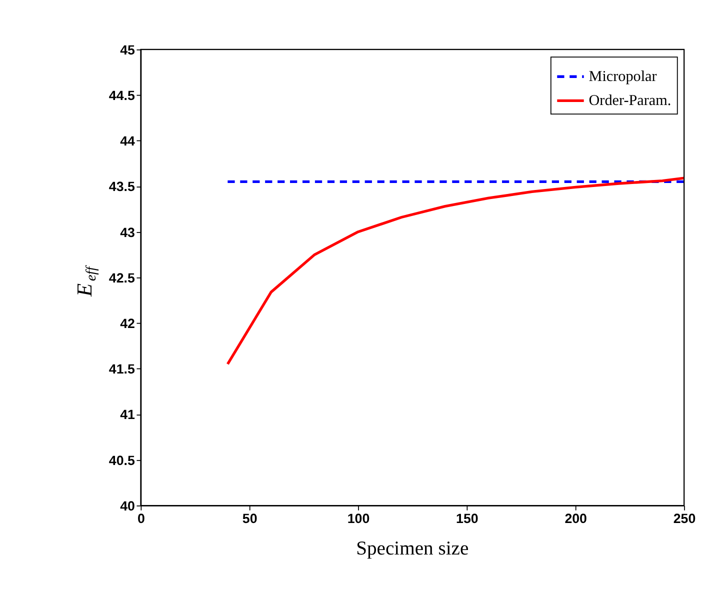 Image resolution: width=709 pixels, height=594 pixels. I want to click on y-tick-label: 40, so click(127, 506).